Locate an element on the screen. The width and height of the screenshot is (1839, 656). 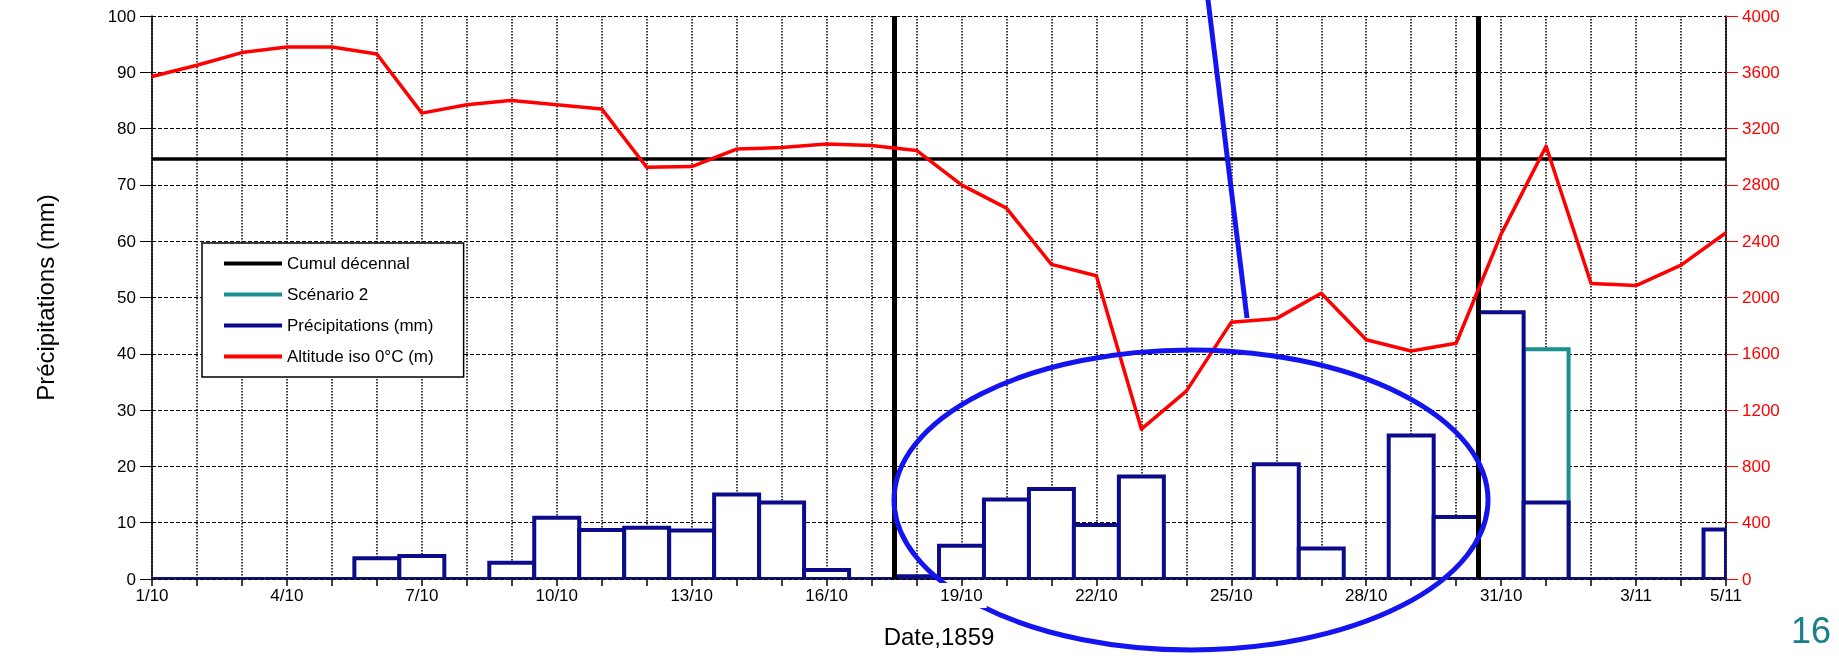
x-tick-label: 13/10 is located at coordinates (691, 595).